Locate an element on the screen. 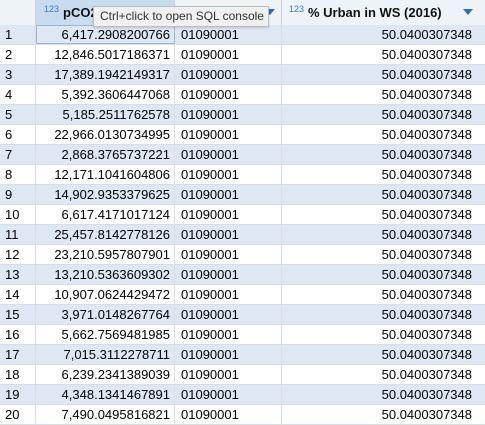  cell-pco2: 3,971.0148267764 is located at coordinates (105, 314).